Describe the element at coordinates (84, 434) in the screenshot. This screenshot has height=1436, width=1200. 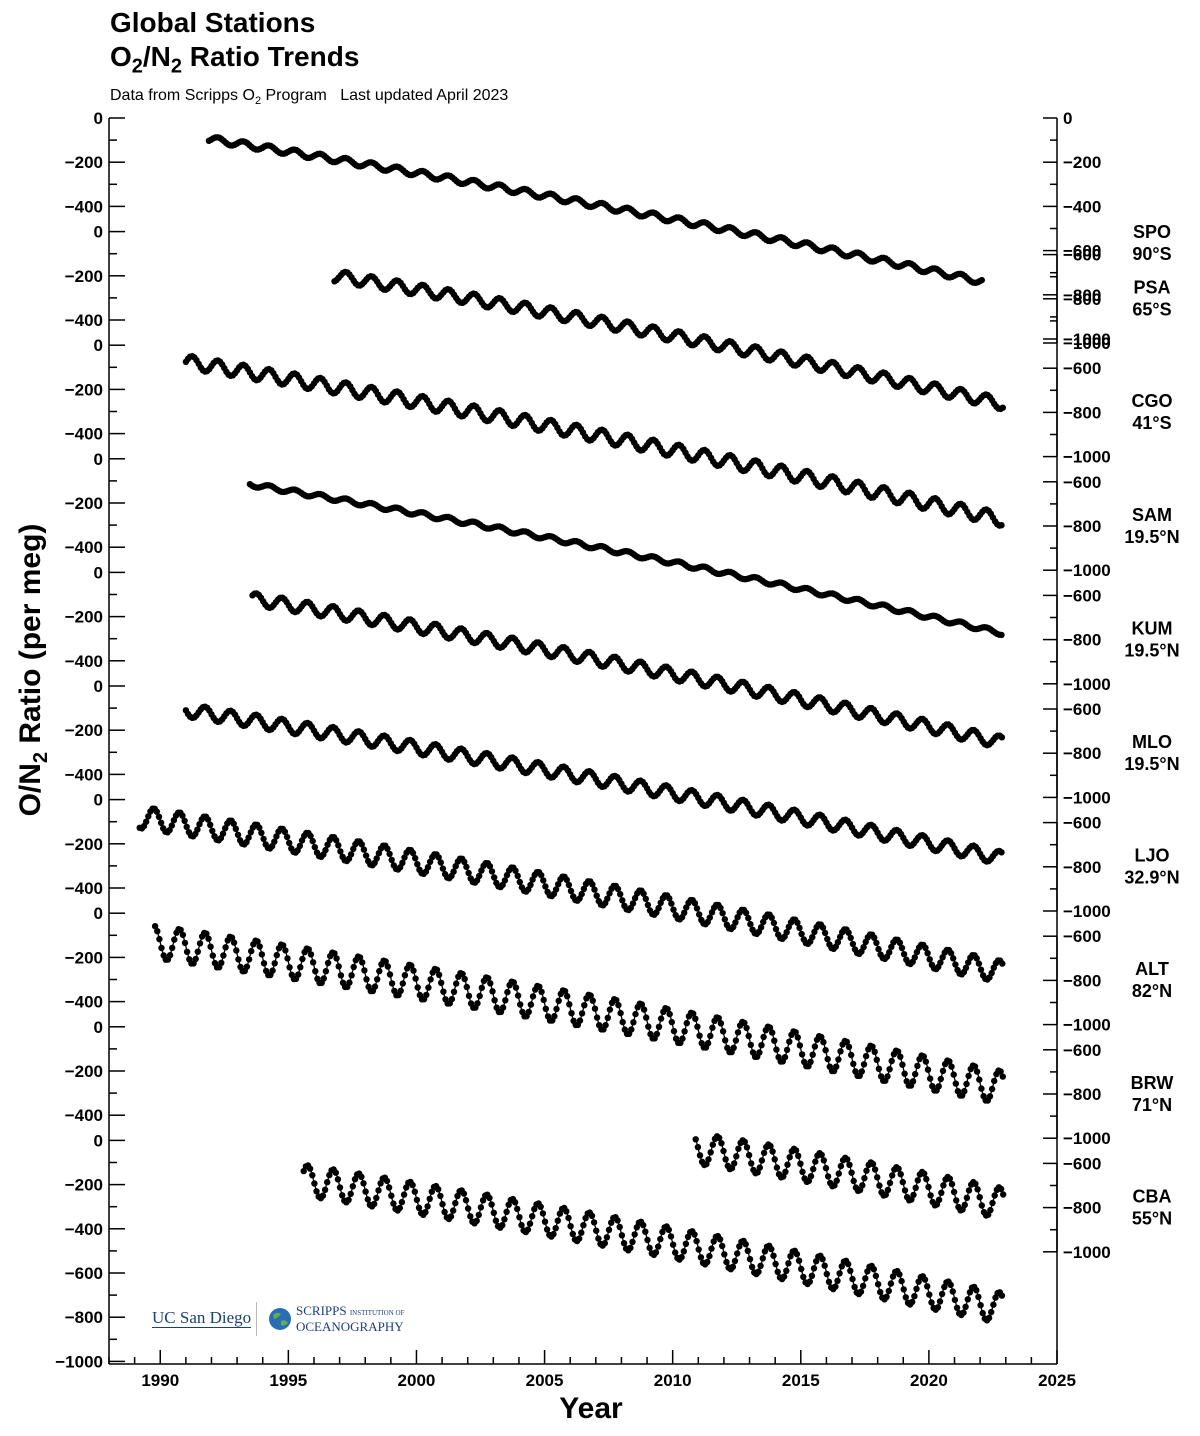
I see `left-tick-label: −400` at that location.